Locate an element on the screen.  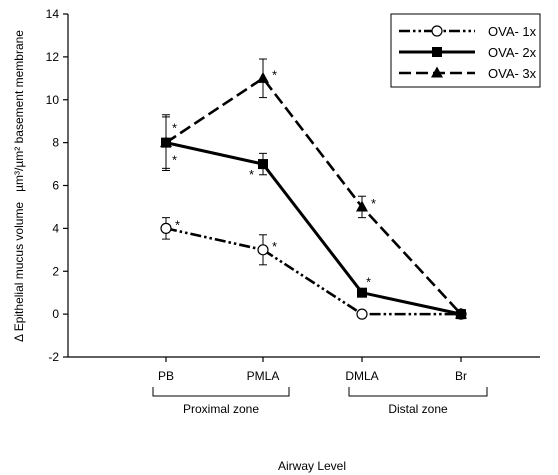
x-tick-label: Br is located at coordinates (461, 376).